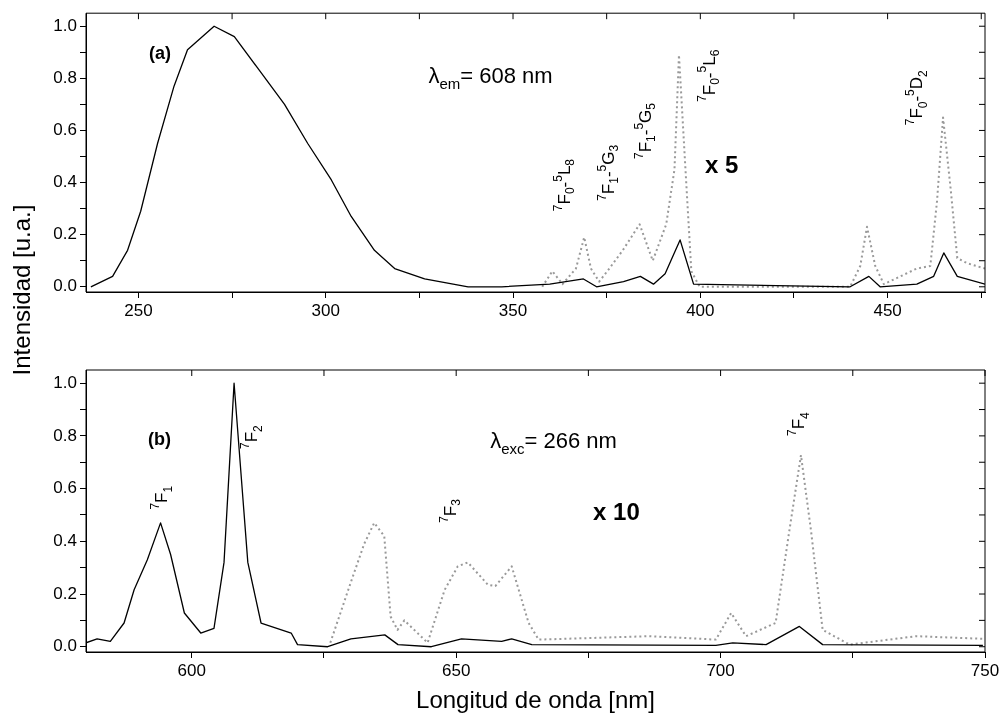  Describe the element at coordinates (616, 512) in the screenshot. I see `annotation: x 10` at that location.